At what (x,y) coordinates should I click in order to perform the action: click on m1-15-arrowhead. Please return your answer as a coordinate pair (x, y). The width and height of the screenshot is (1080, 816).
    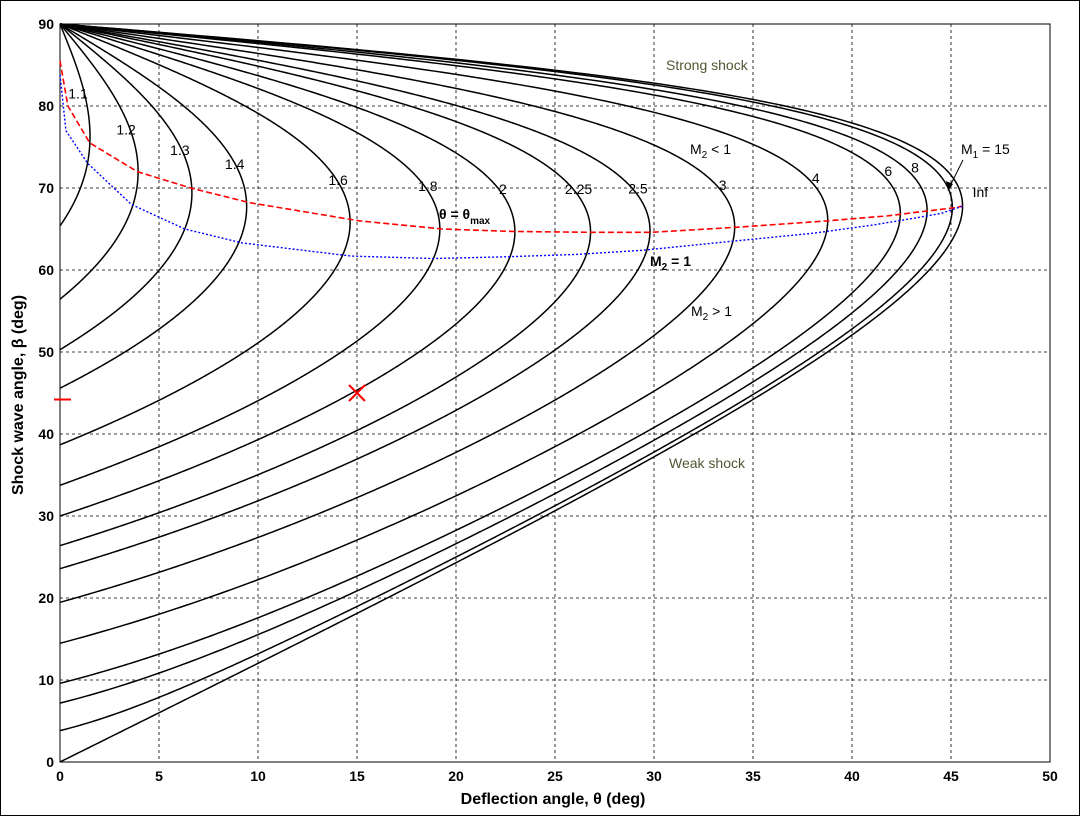
    Looking at the image, I should click on (949, 186).